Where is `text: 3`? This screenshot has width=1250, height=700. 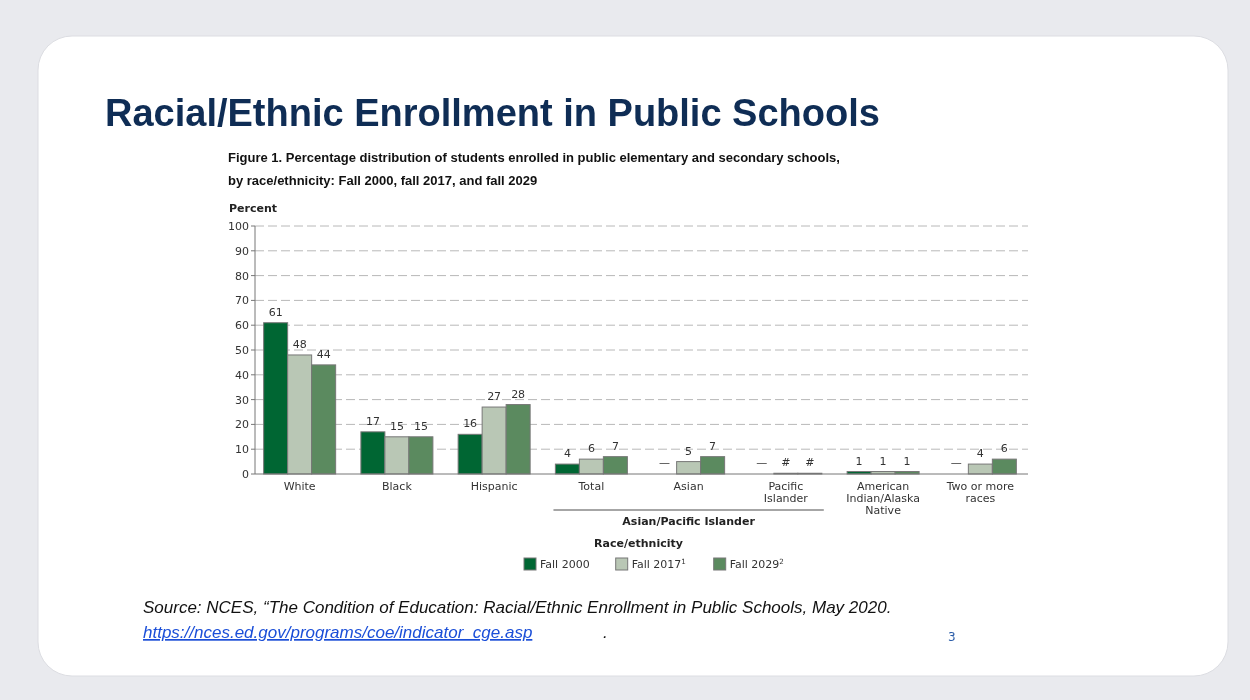 text: 3 is located at coordinates (952, 637).